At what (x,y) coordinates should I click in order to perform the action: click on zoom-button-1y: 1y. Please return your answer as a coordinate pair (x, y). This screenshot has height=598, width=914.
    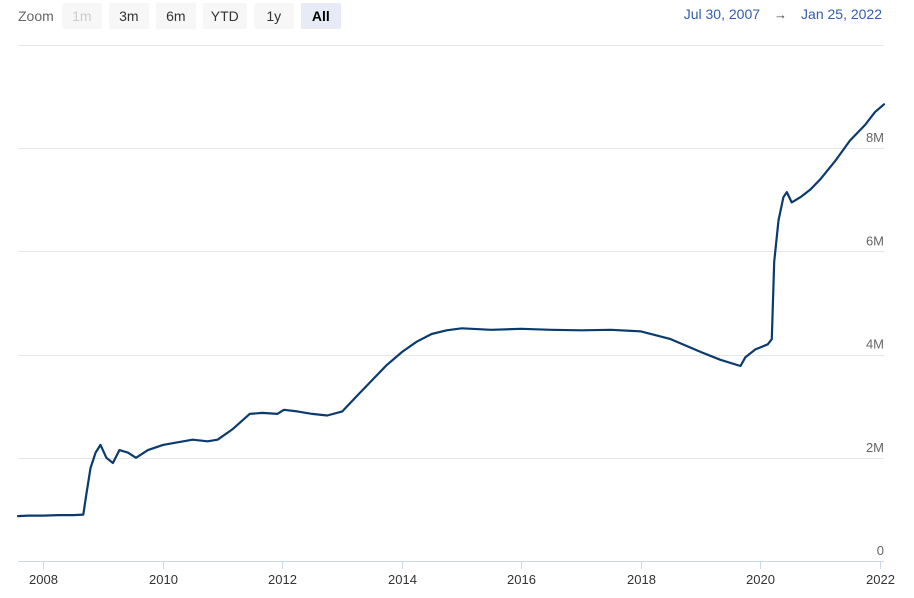
    Looking at the image, I should click on (273, 16).